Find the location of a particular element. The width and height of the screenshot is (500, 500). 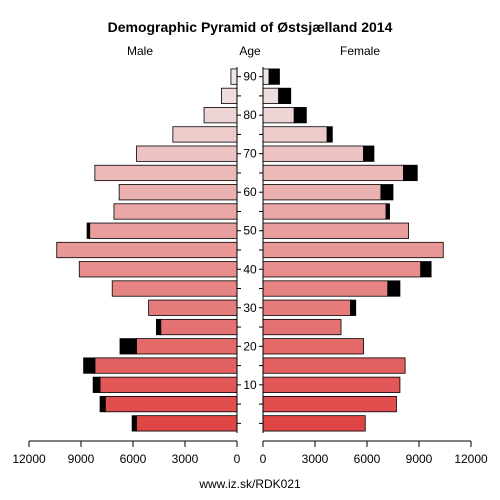

male-x-tick-label: 9000 is located at coordinates (81, 459).